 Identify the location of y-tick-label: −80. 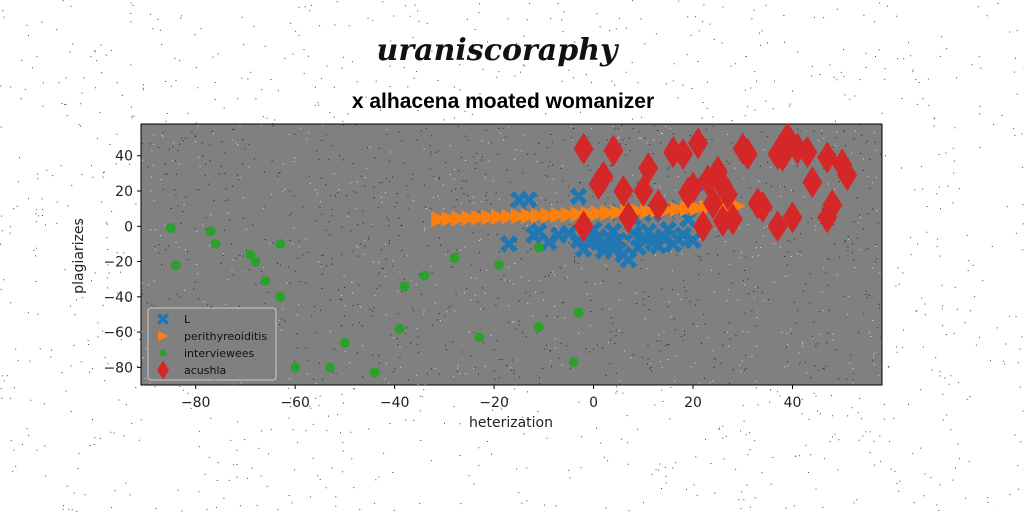
(118, 368).